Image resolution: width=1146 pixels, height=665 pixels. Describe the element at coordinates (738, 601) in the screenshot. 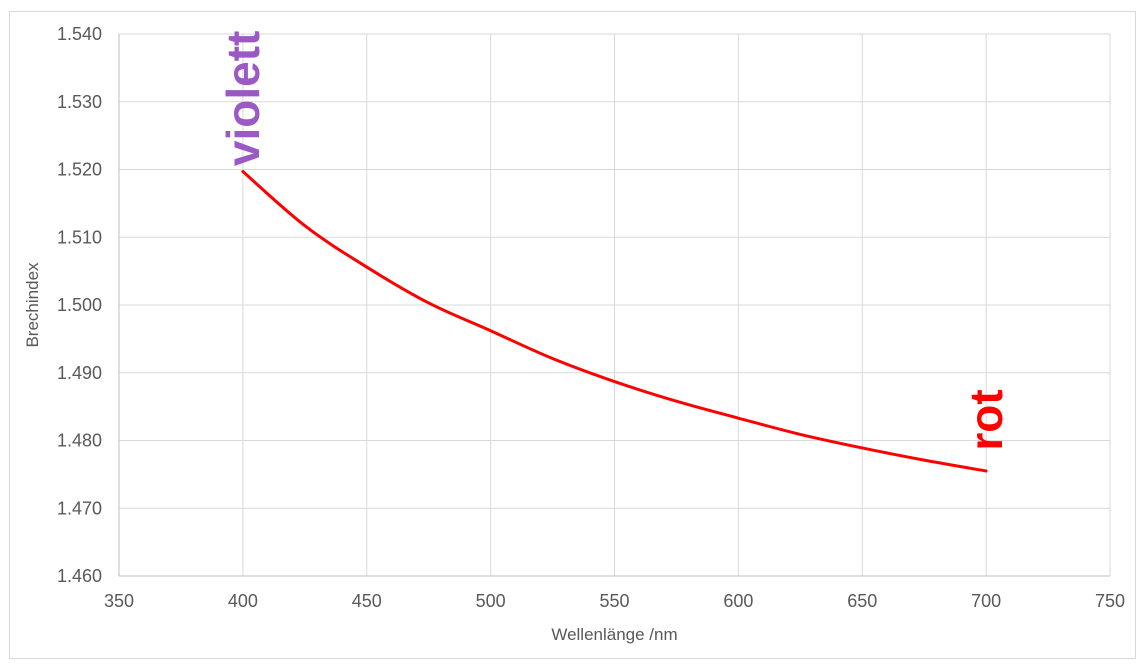

I see `x-tick-label: 600` at that location.